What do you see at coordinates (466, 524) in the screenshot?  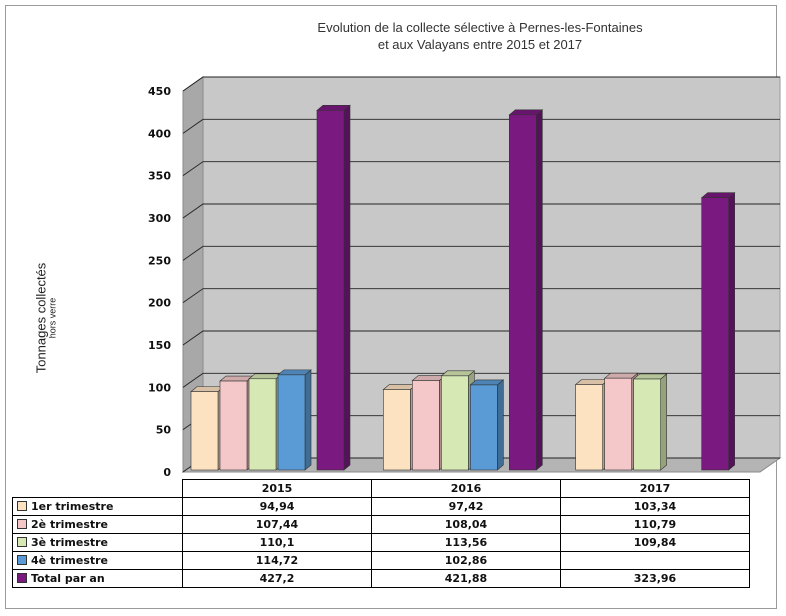 I see `data-label: 108,04` at bounding box center [466, 524].